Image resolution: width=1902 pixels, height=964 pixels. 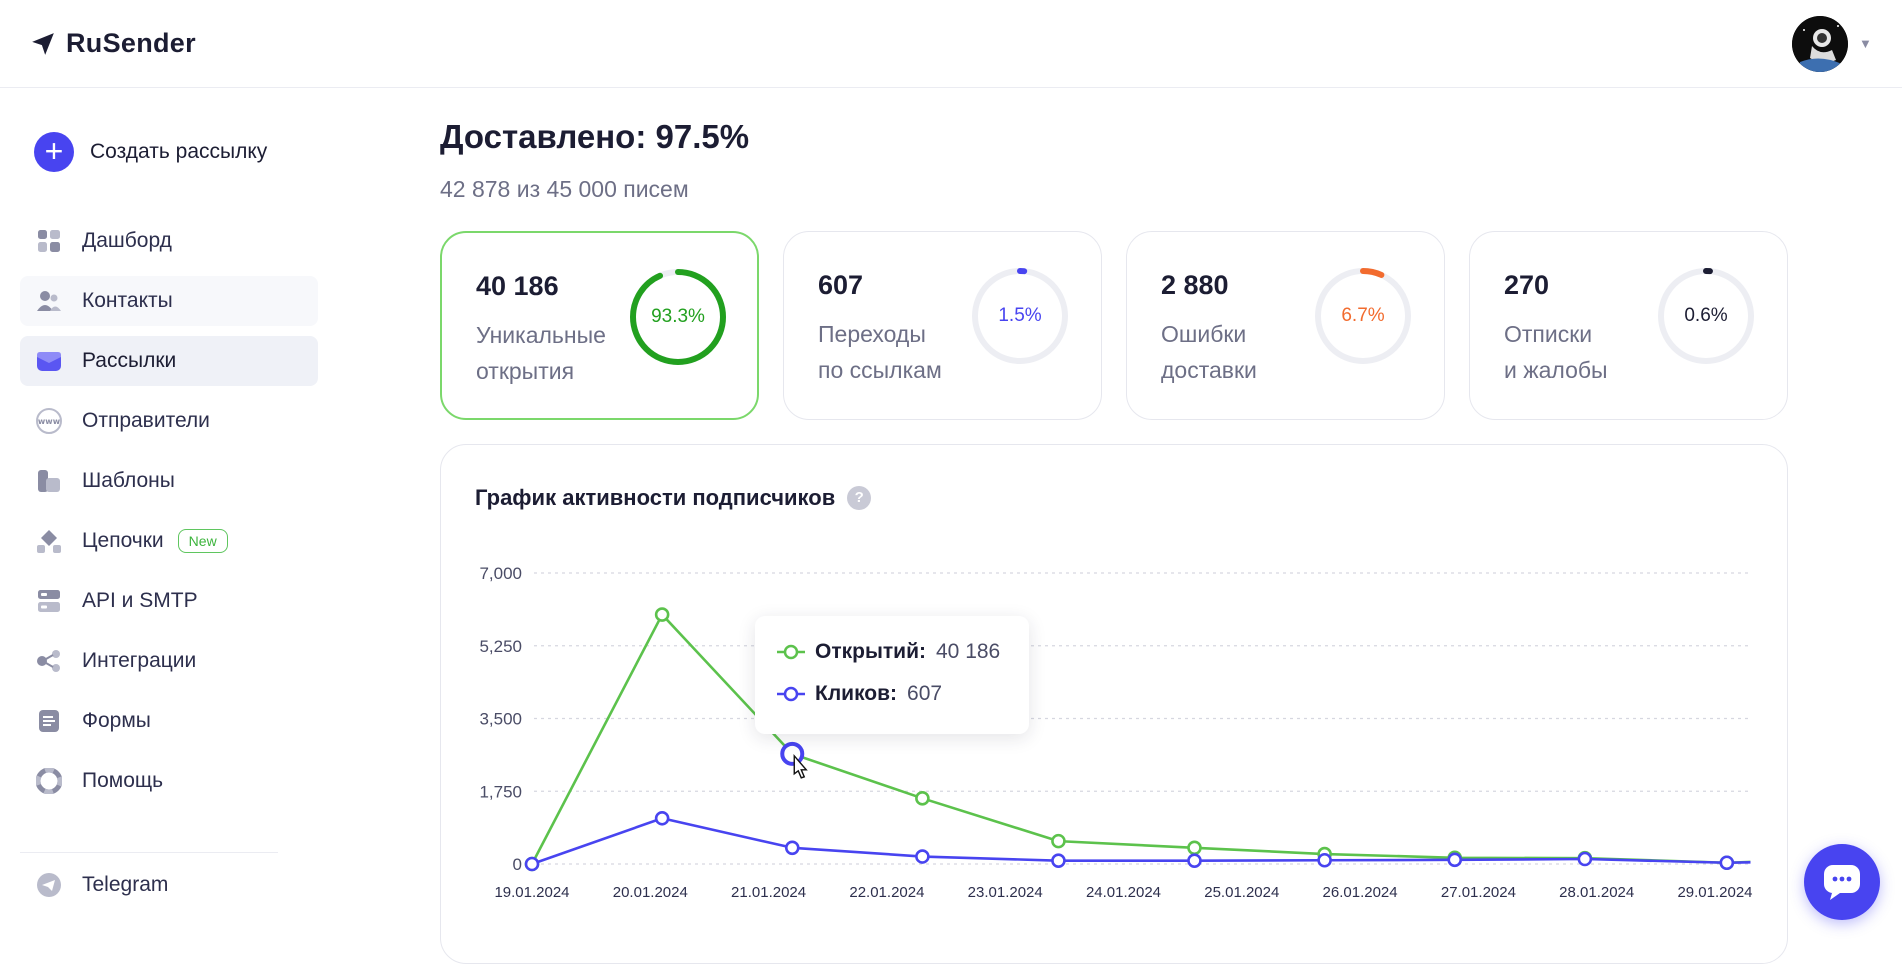 I want to click on sidebar-item-label: Шаблоны, so click(x=128, y=480).